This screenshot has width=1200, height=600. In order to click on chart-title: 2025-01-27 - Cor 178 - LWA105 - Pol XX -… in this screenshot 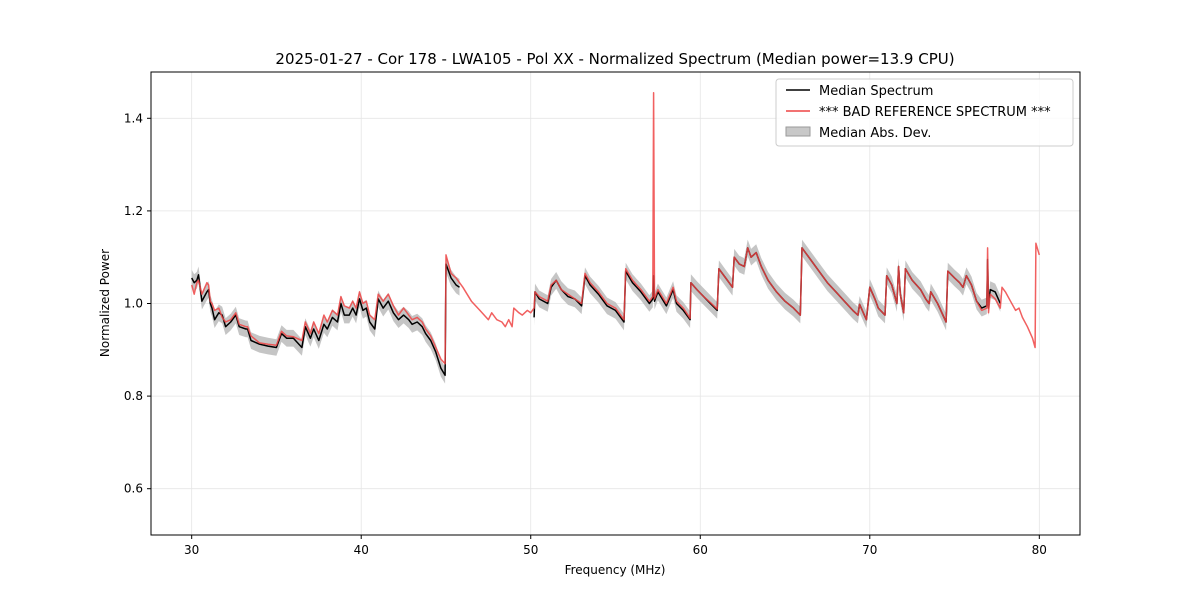, I will do `click(614, 59)`.